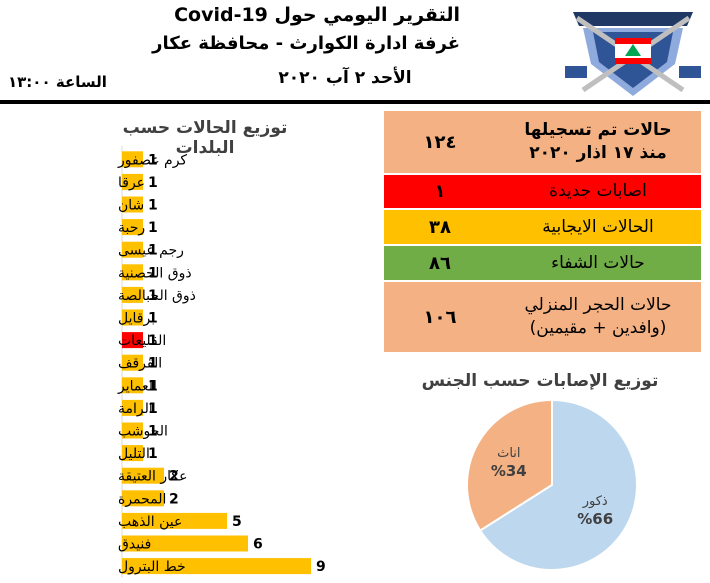 This screenshot has height=583, width=710. I want to click on bar-category-label: التليل, so click(134, 454).